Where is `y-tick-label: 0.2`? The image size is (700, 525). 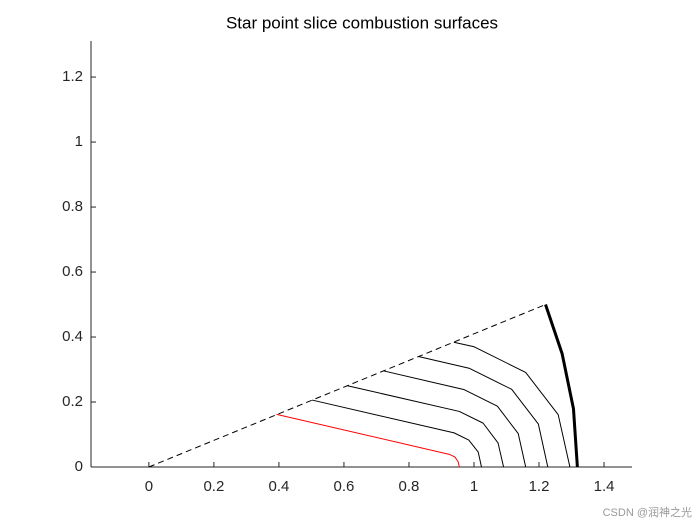
y-tick-label: 0.2 is located at coordinates (72, 401).